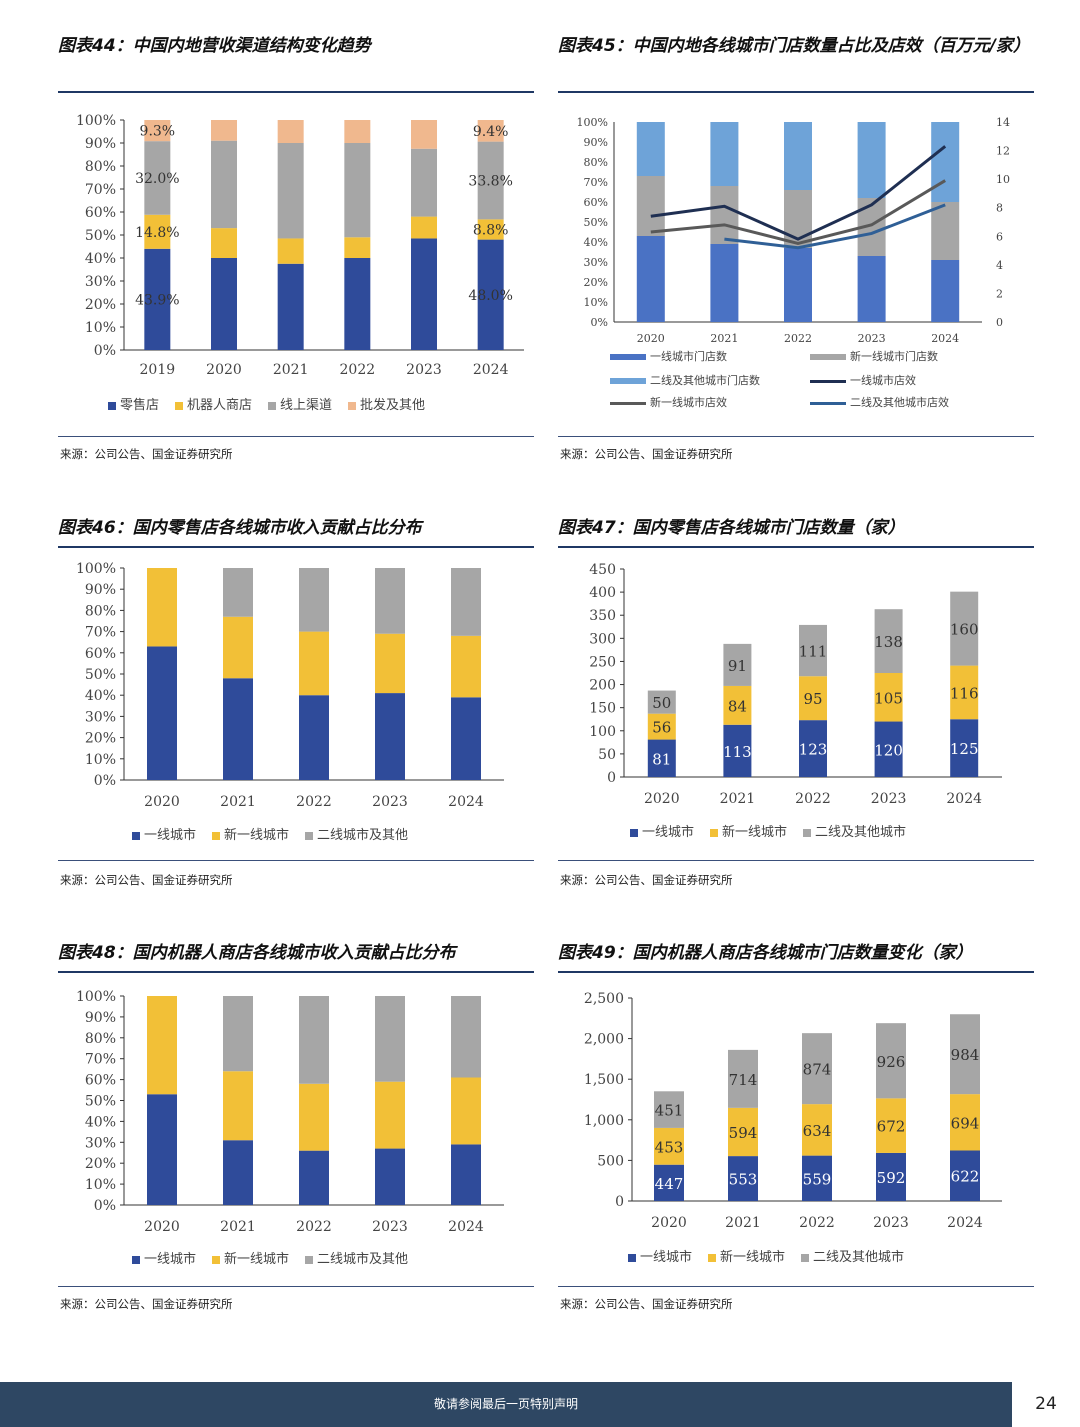 Image resolution: width=1080 pixels, height=1427 pixels. Describe the element at coordinates (491, 370) in the screenshot. I see `x-tick-label: 2024` at that location.